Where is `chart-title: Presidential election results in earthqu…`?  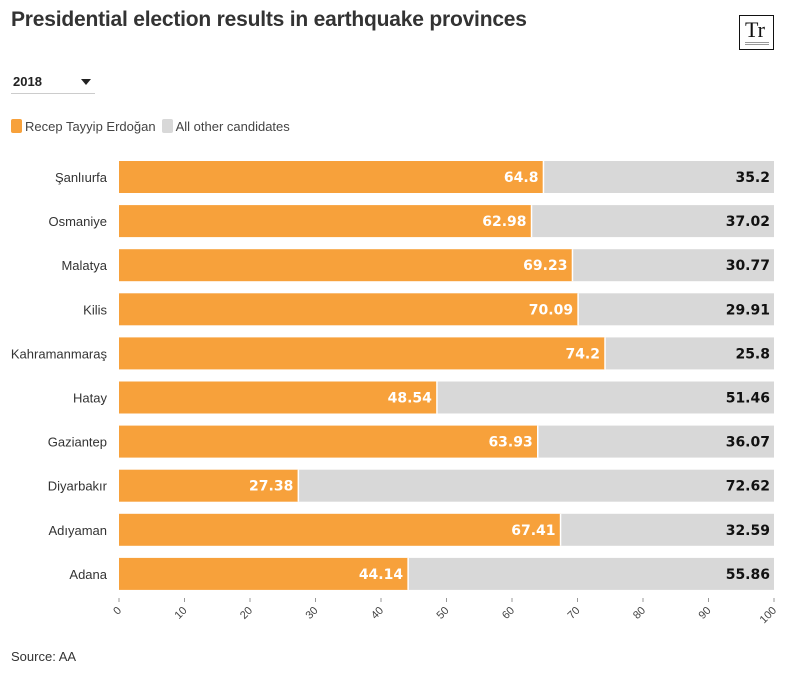
chart-title: Presidential election results in earthqu… is located at coordinates (269, 19).